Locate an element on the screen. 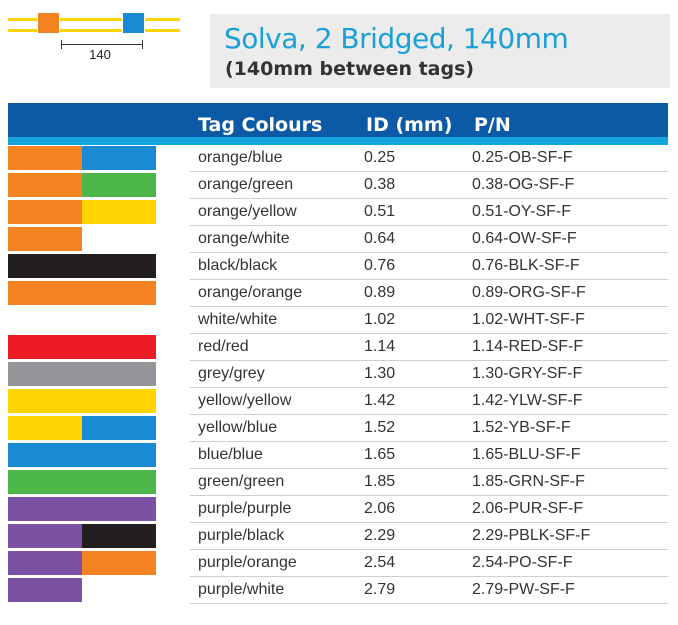 The height and width of the screenshot is (625, 678). table-row: yellow/yellow 1.42 1.42-YLW-SF-F is located at coordinates (338, 401).